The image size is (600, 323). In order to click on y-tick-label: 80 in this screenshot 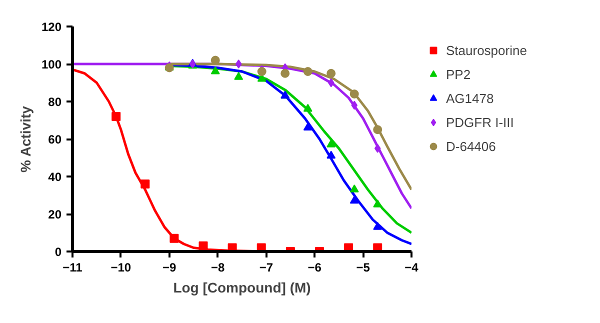, I will do `click(55, 102)`.